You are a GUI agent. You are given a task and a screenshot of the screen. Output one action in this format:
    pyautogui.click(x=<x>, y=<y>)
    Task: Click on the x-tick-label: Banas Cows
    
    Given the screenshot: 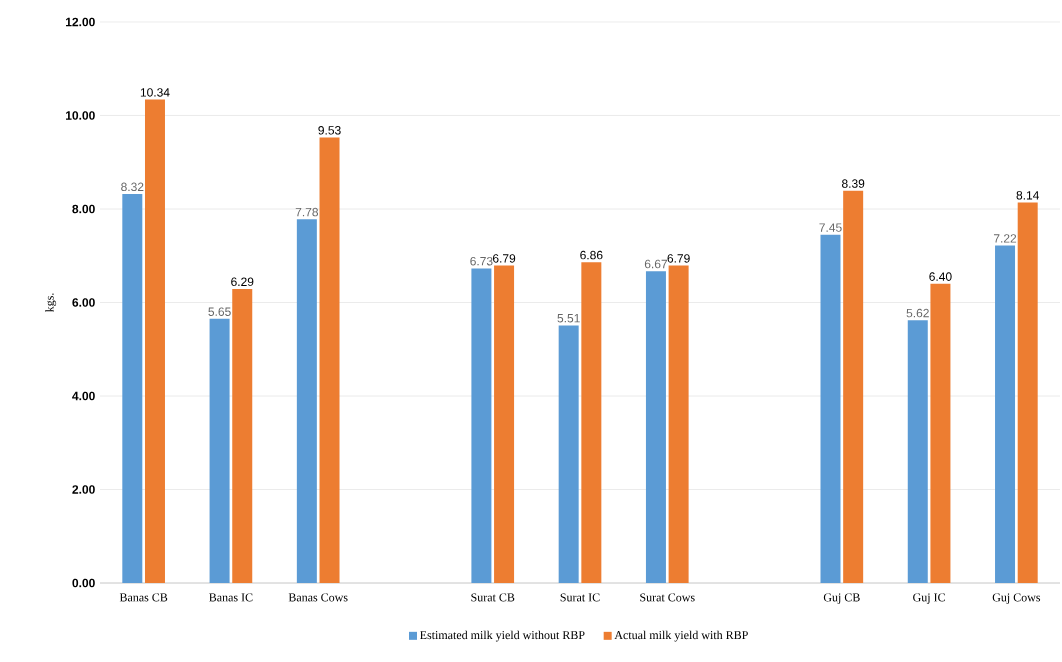 What is the action you would take?
    pyautogui.click(x=318, y=597)
    